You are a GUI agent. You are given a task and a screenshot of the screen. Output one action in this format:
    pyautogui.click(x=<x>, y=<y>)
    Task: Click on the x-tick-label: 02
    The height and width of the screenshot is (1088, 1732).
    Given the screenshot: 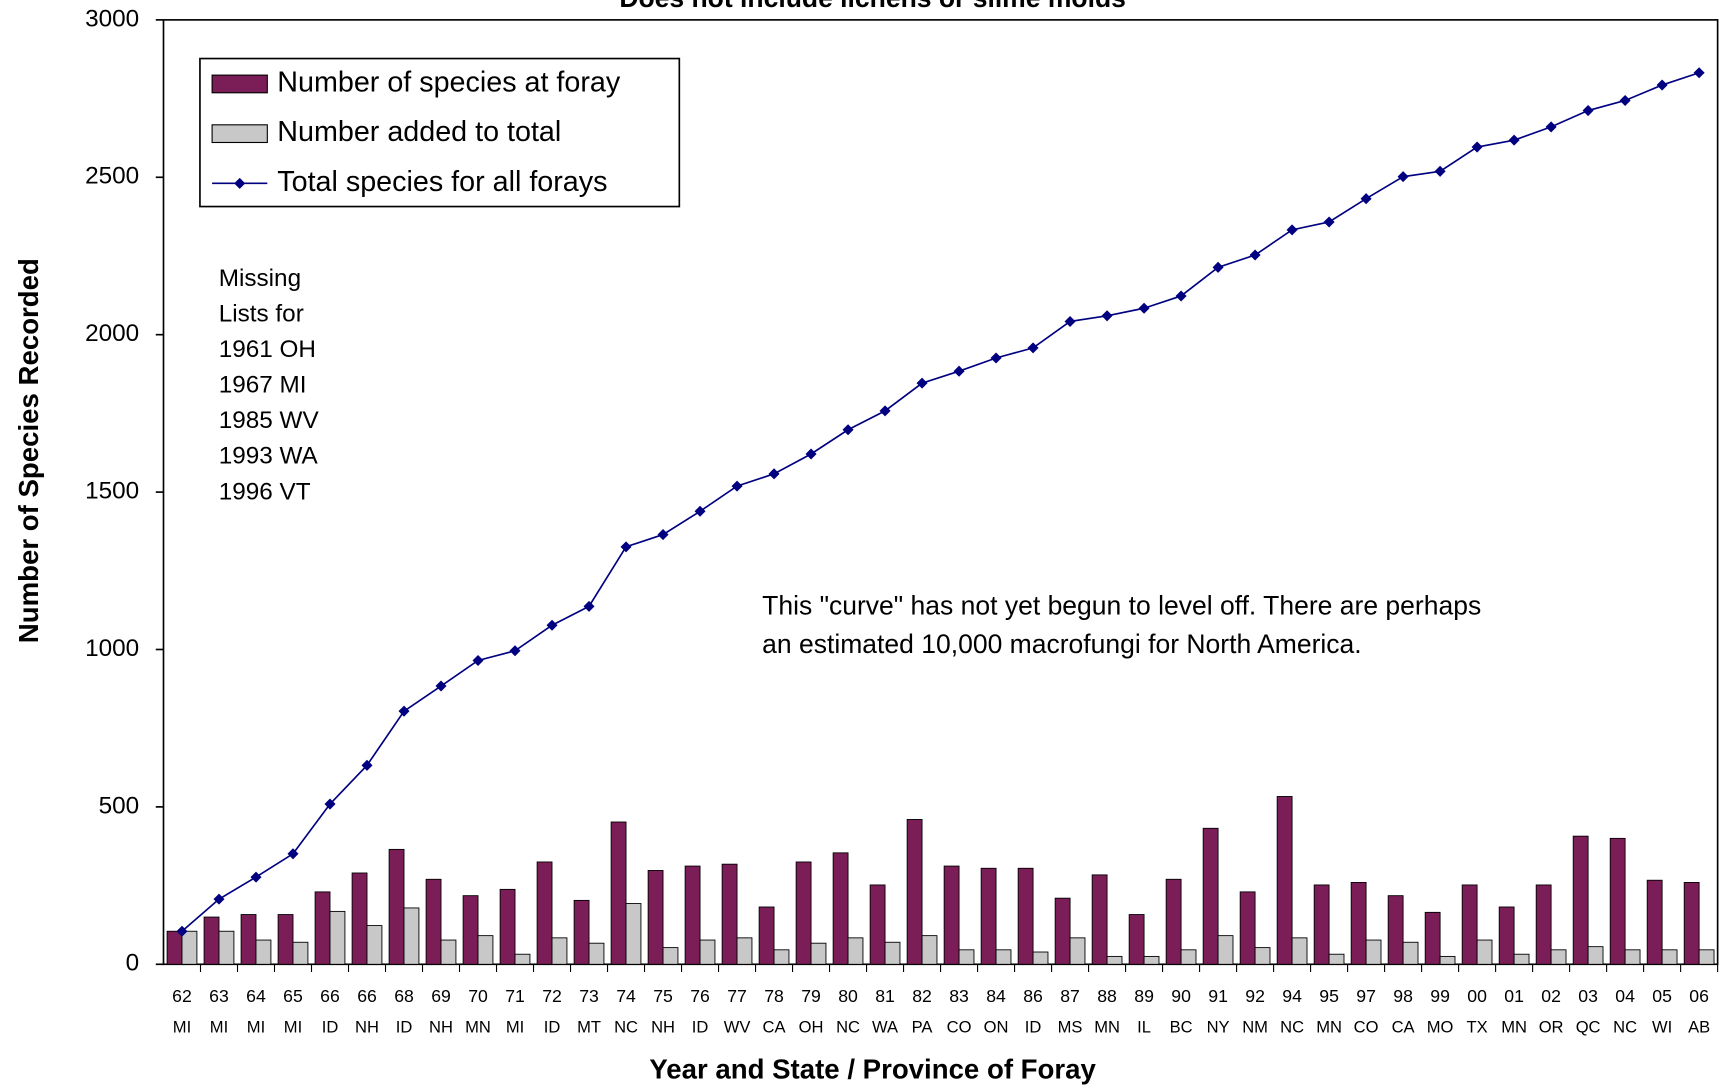 What is the action you would take?
    pyautogui.click(x=1551, y=996)
    